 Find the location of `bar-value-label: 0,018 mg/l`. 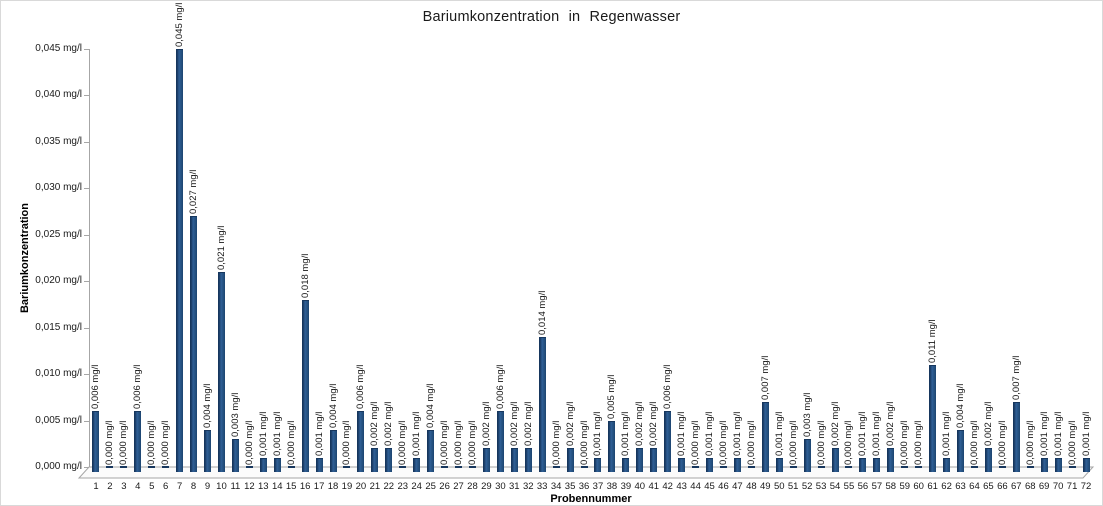

bar-value-label: 0,018 mg/l is located at coordinates (305, 275).